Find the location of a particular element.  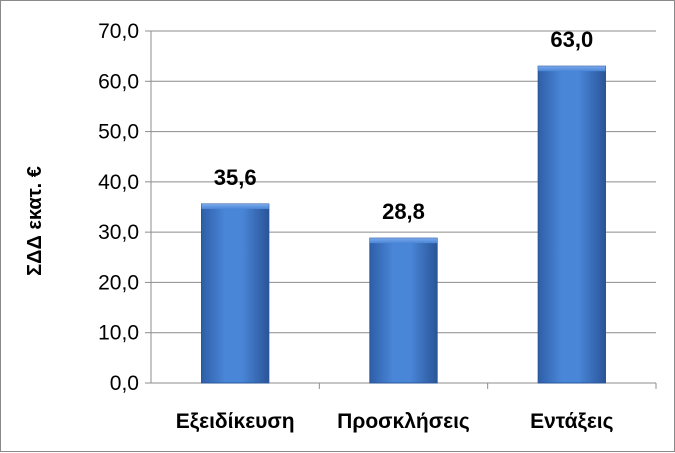

data-label: 63,0 is located at coordinates (571, 39).